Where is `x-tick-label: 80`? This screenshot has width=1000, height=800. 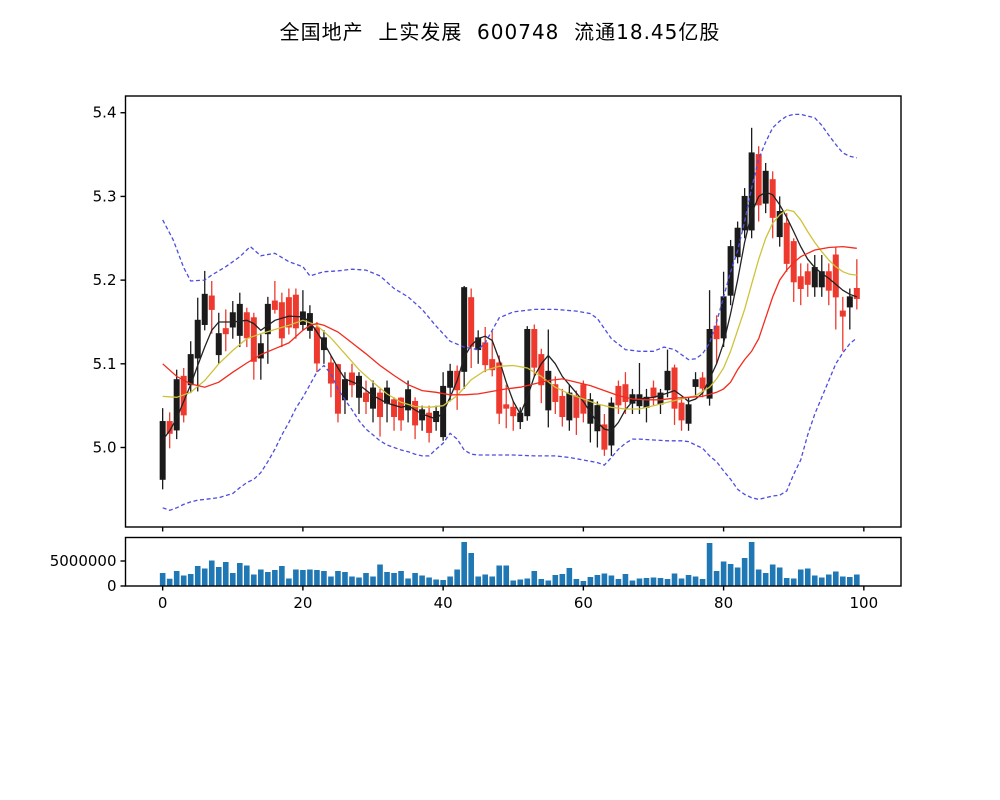 x-tick-label: 80 is located at coordinates (723, 603).